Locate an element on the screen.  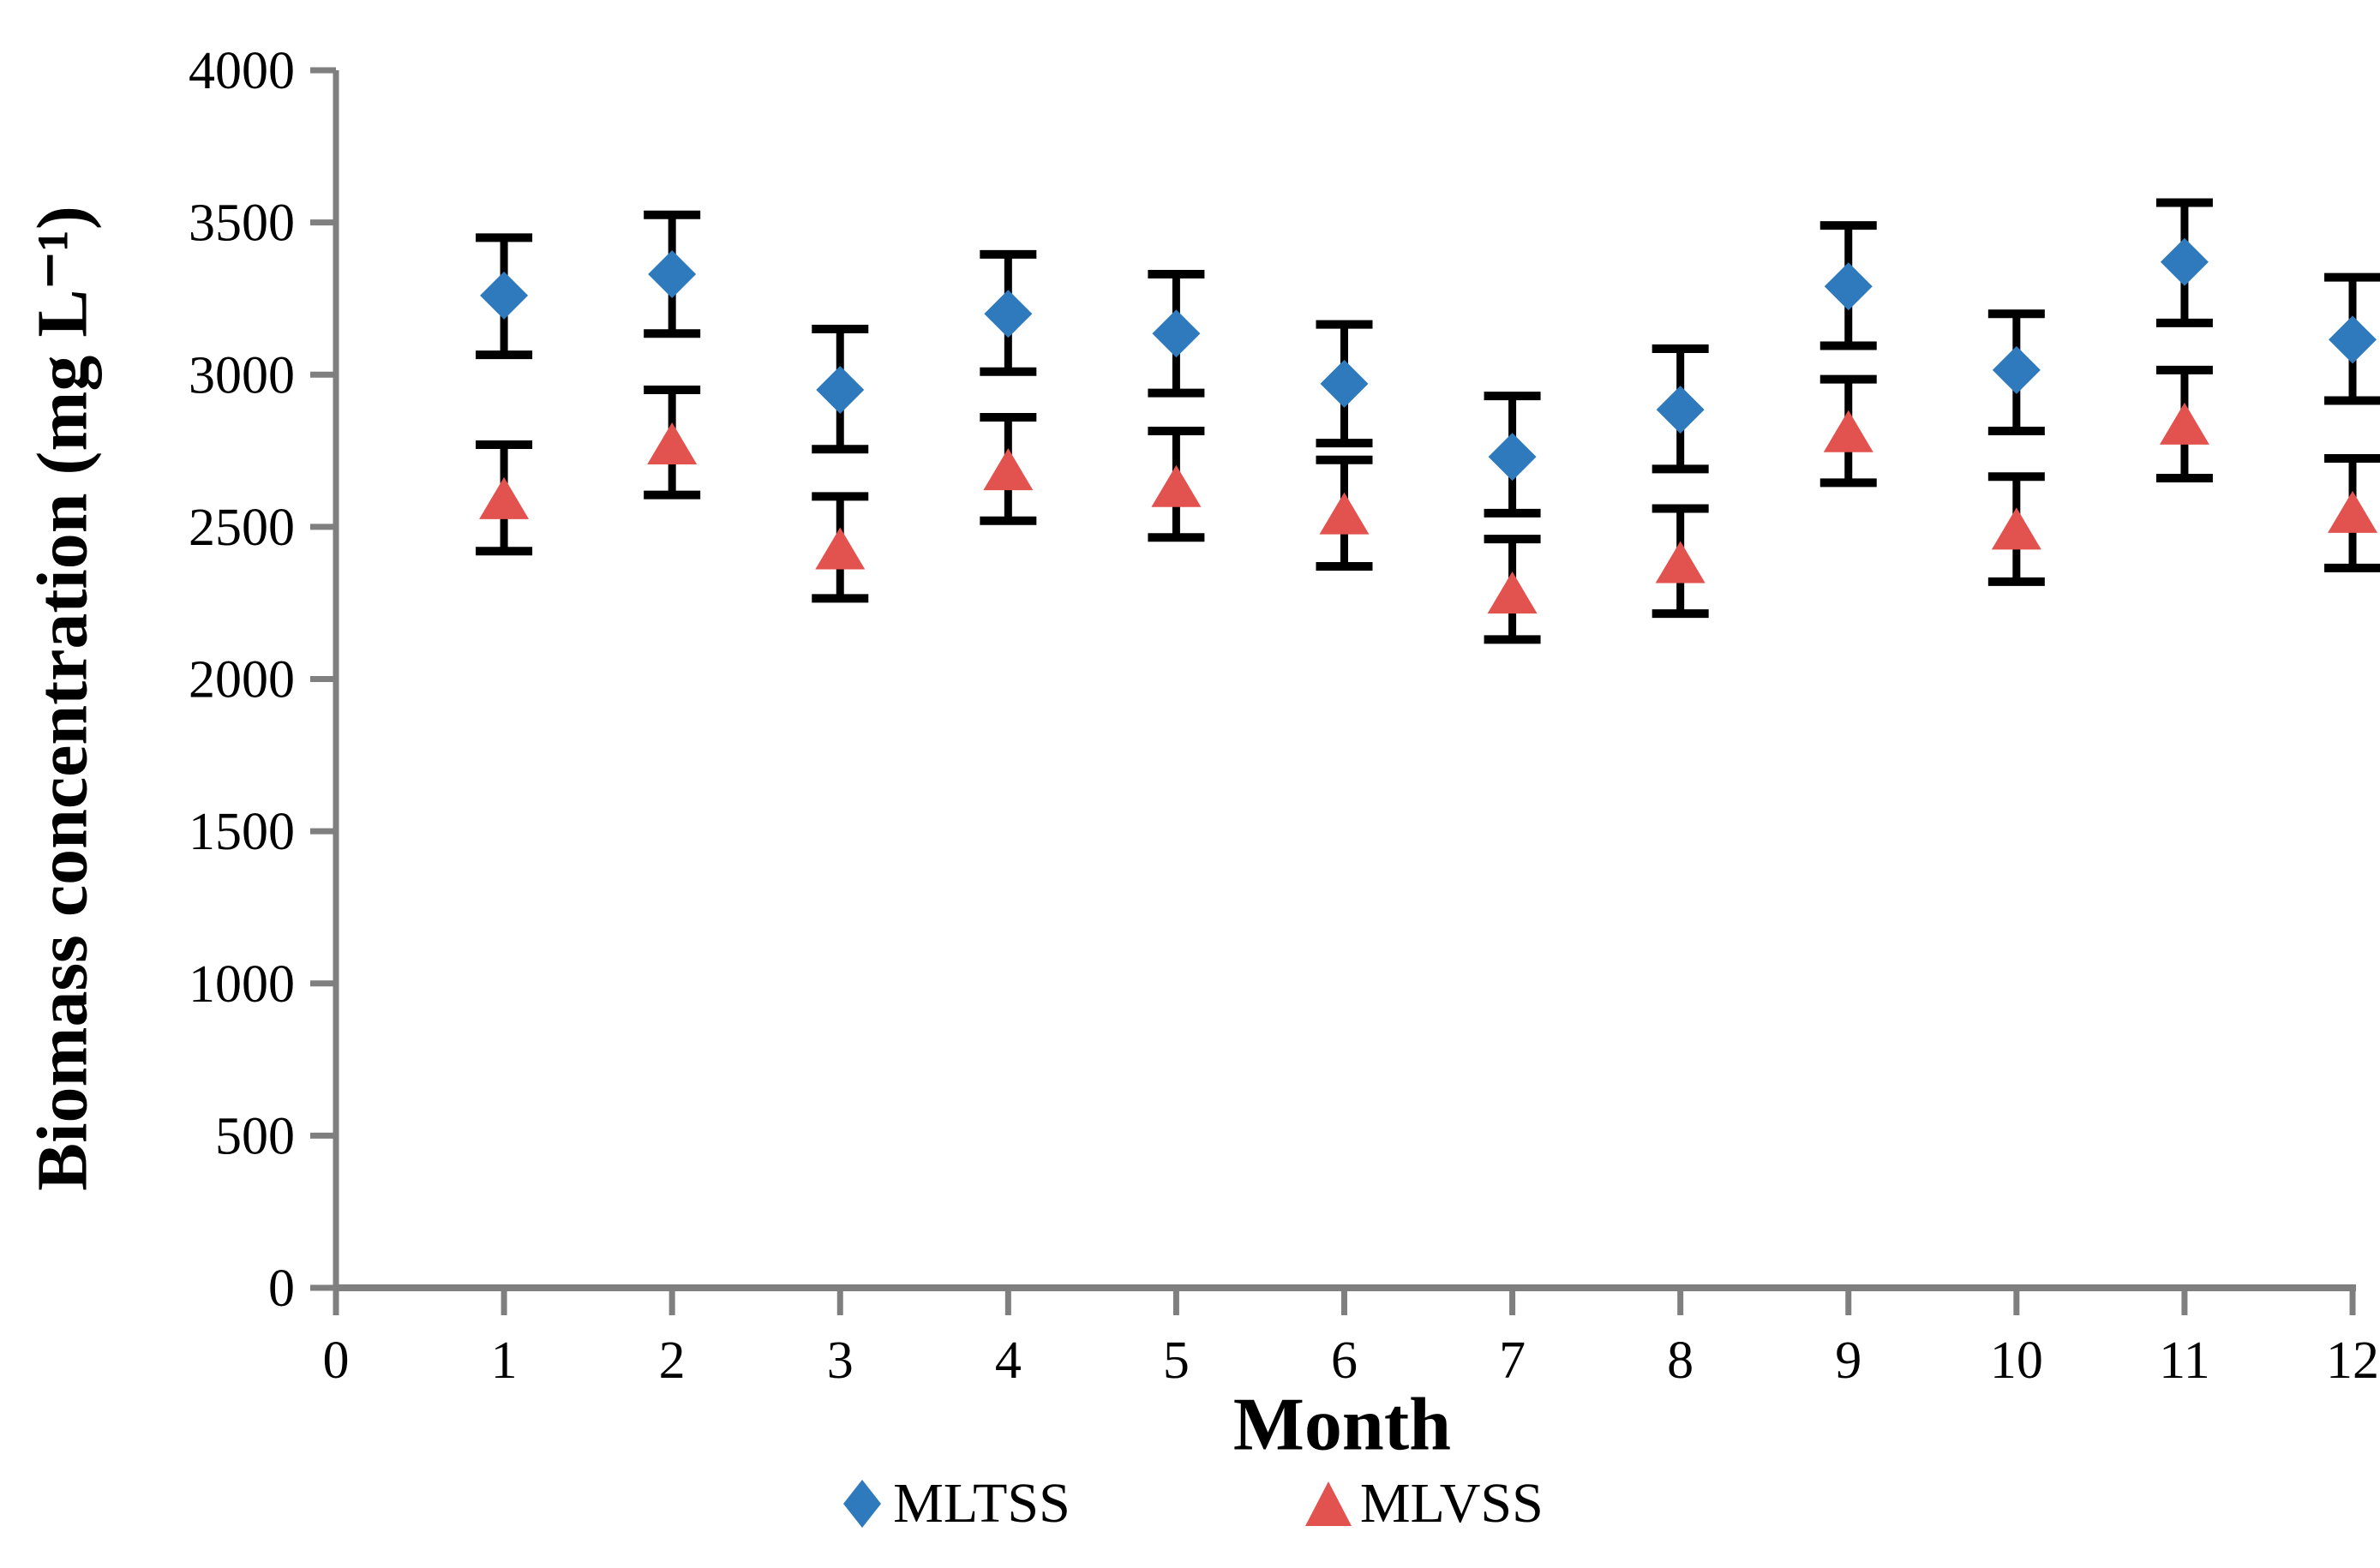
x-axis: 0 1 2 3 4 5 6 7 8 9 10 11 12 is located at coordinates (1351, 1337).